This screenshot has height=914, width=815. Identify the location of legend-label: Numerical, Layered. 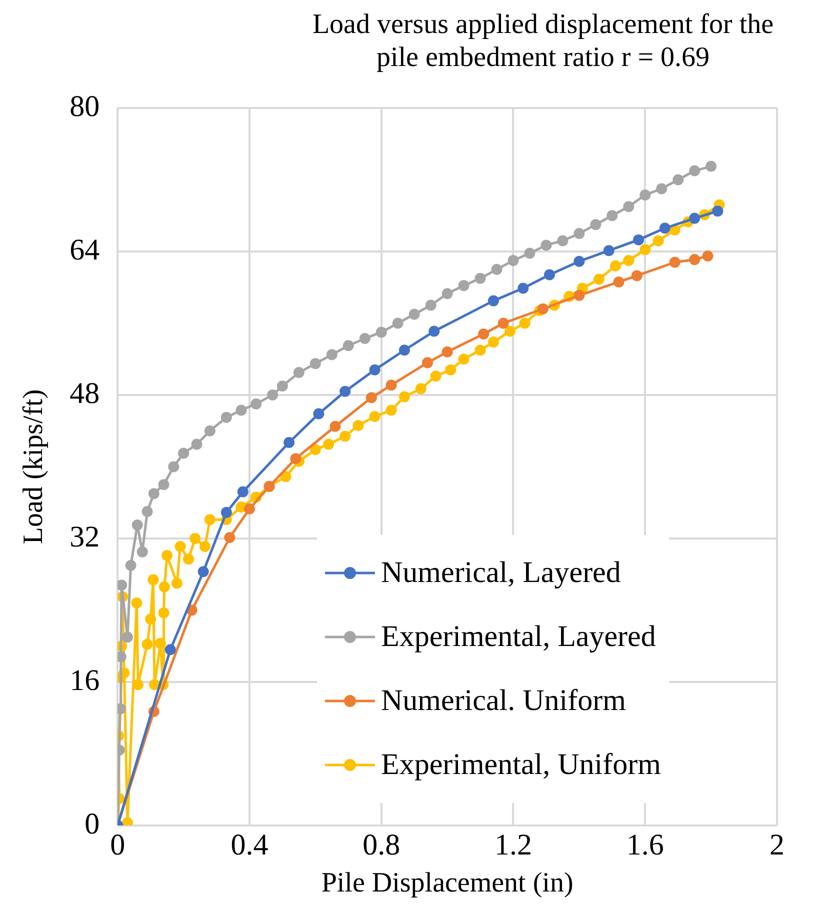
(501, 573).